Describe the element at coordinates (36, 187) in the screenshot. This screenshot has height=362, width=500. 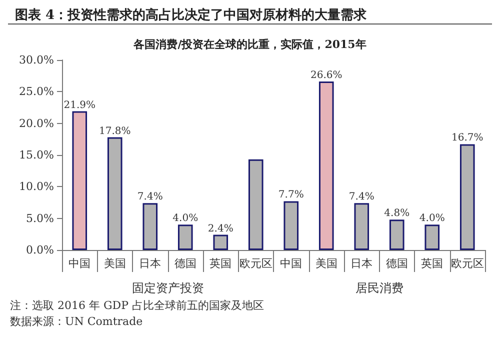
I see `y-tick-label: 10.0%` at that location.